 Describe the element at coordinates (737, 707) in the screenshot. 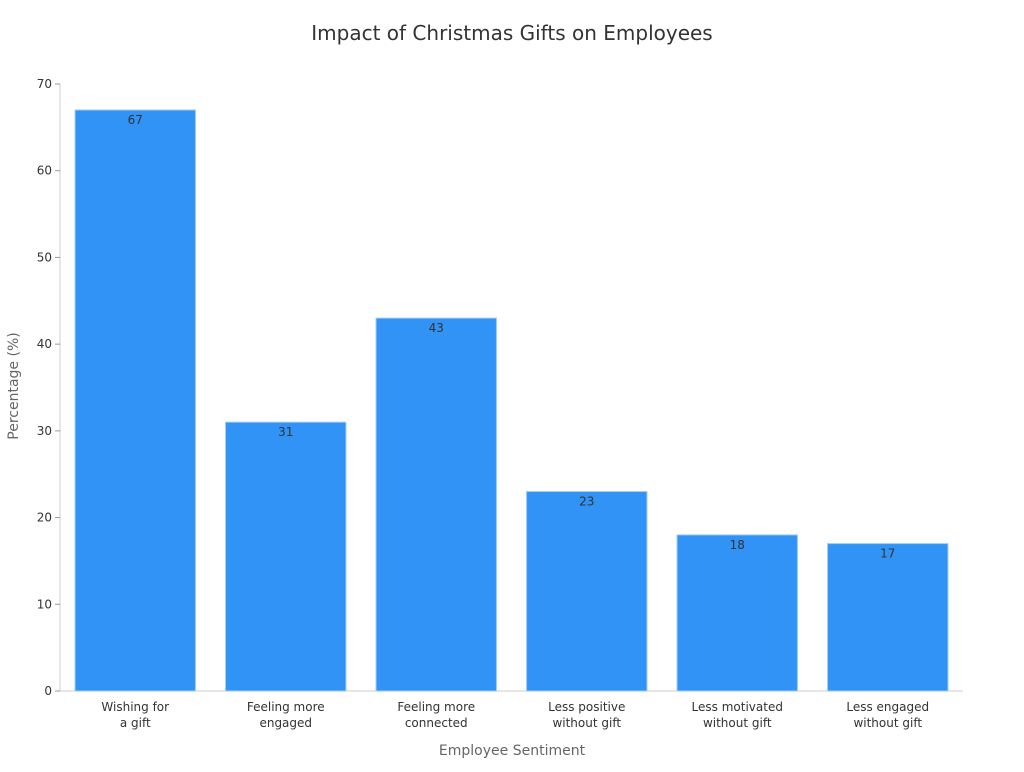

I see `x-category-label-line: Less motivated` at that location.